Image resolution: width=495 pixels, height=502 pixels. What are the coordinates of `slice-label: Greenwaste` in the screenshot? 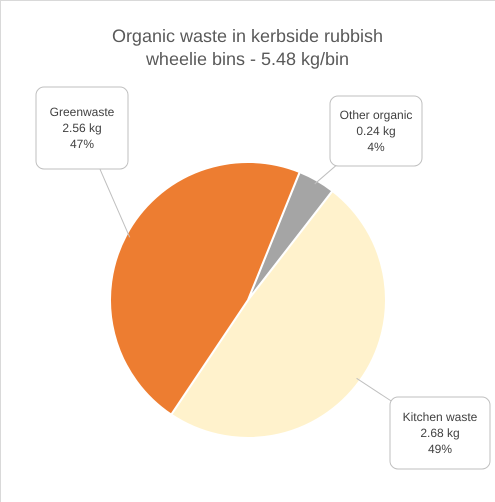 It's located at (82, 112).